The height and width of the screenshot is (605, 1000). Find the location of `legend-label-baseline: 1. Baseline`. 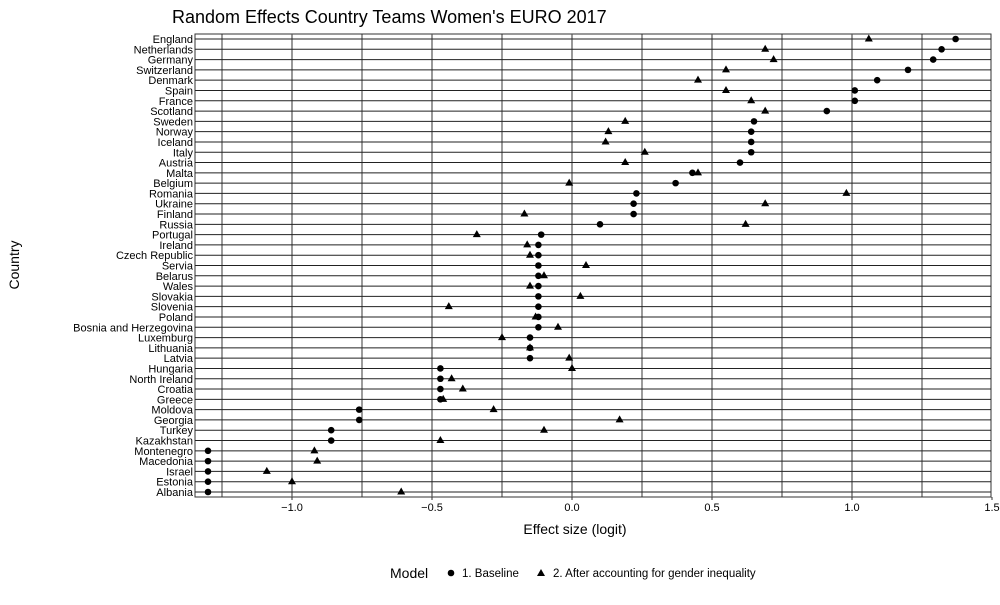

legend-label-baseline: 1. Baseline is located at coordinates (490, 574).